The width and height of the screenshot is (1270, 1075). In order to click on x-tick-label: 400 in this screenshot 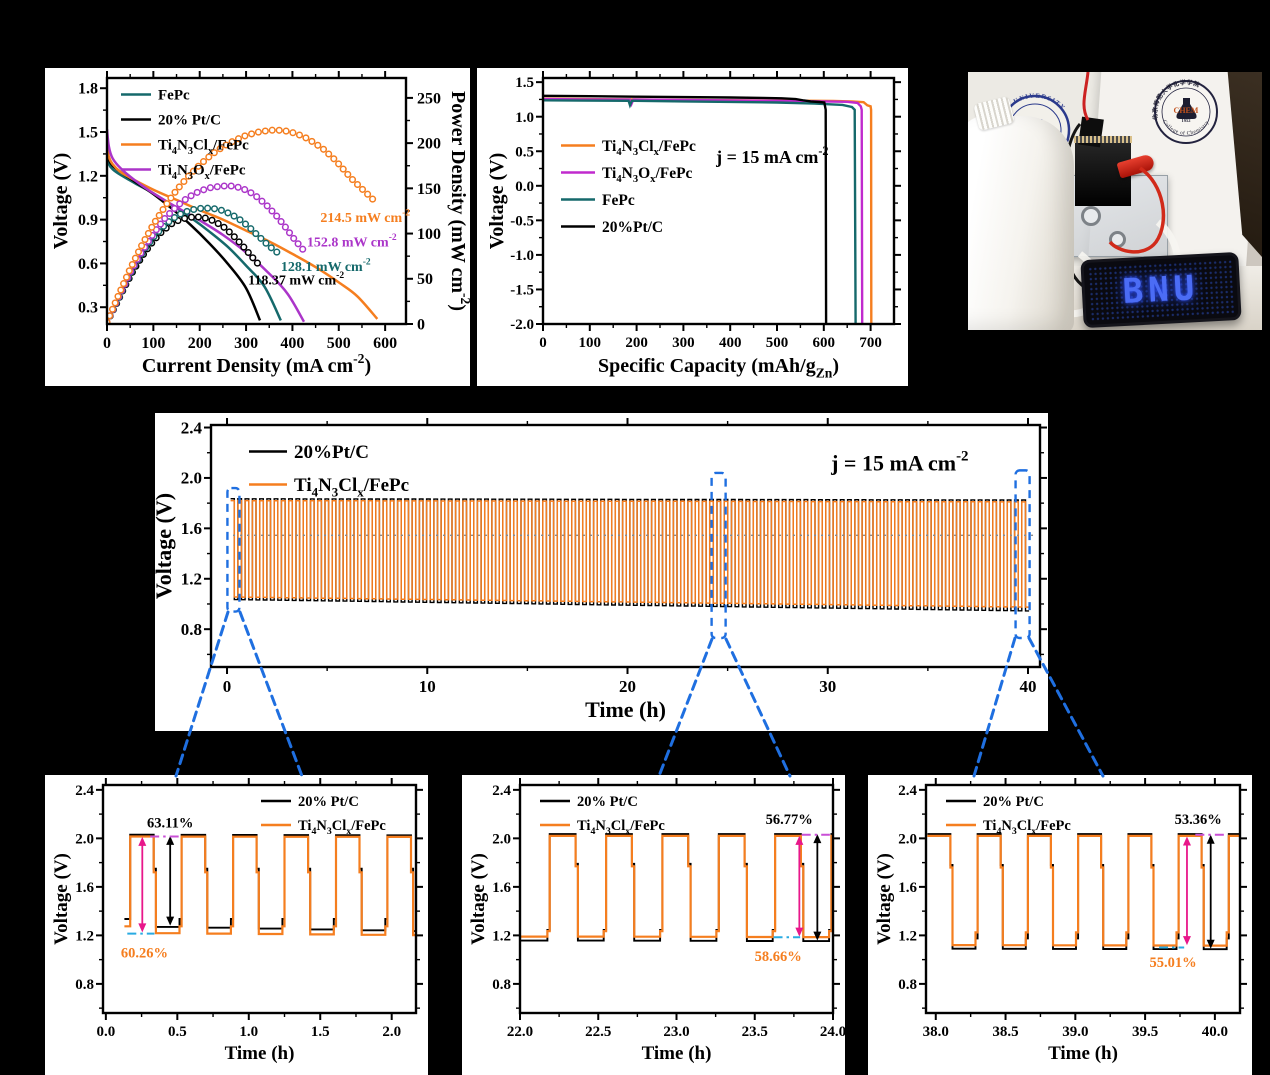, I will do `click(292, 343)`.